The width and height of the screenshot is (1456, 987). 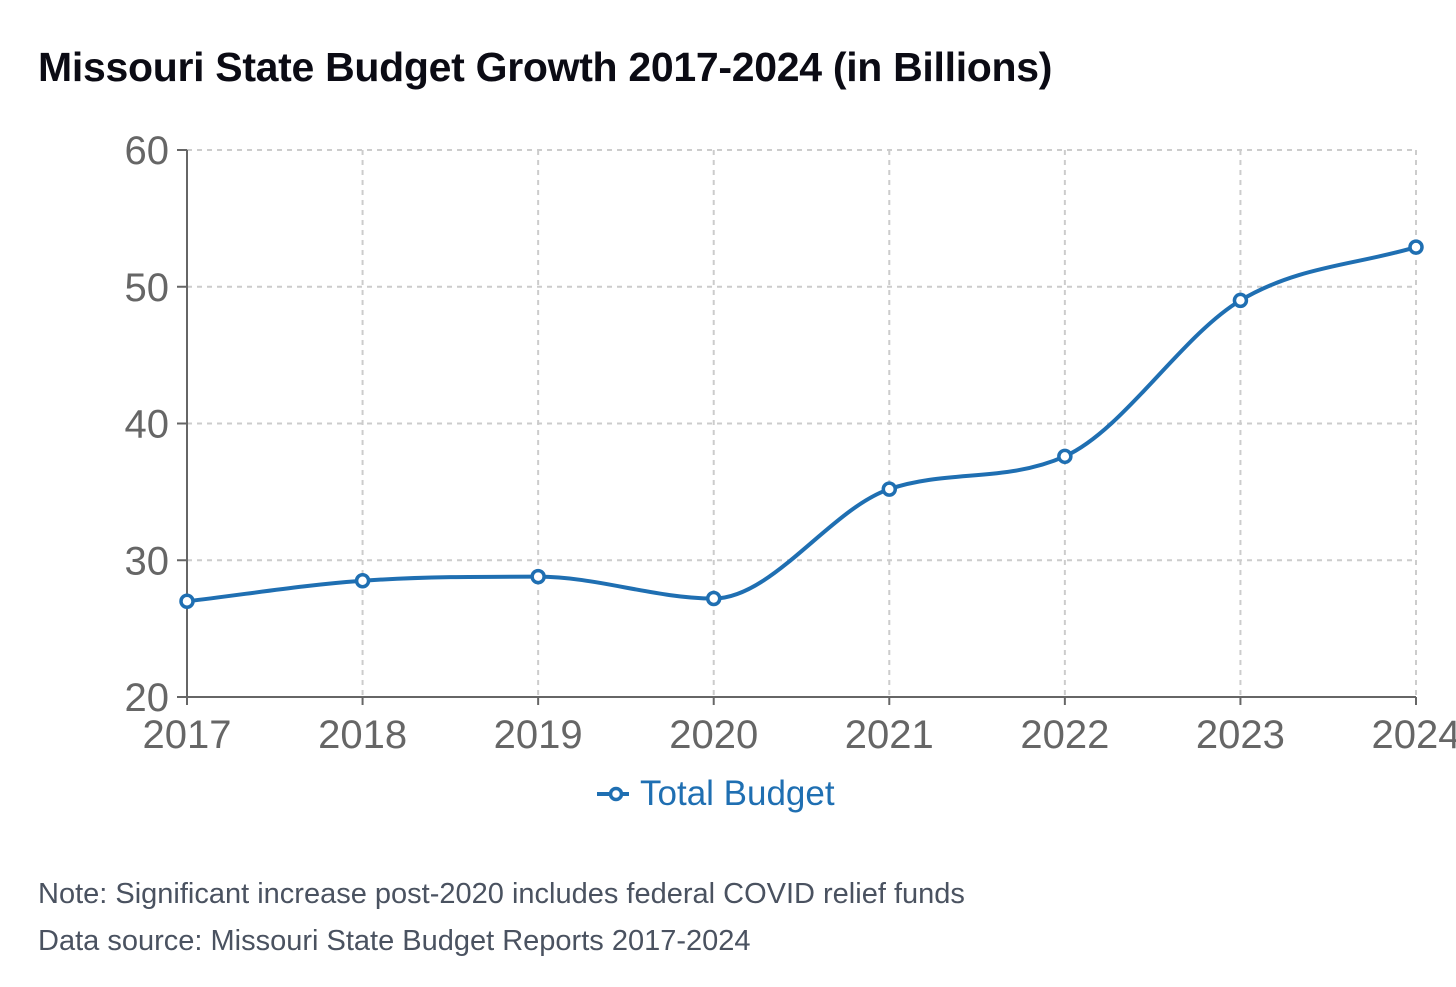 I want to click on x-tick-label: 2021, so click(x=889, y=735).